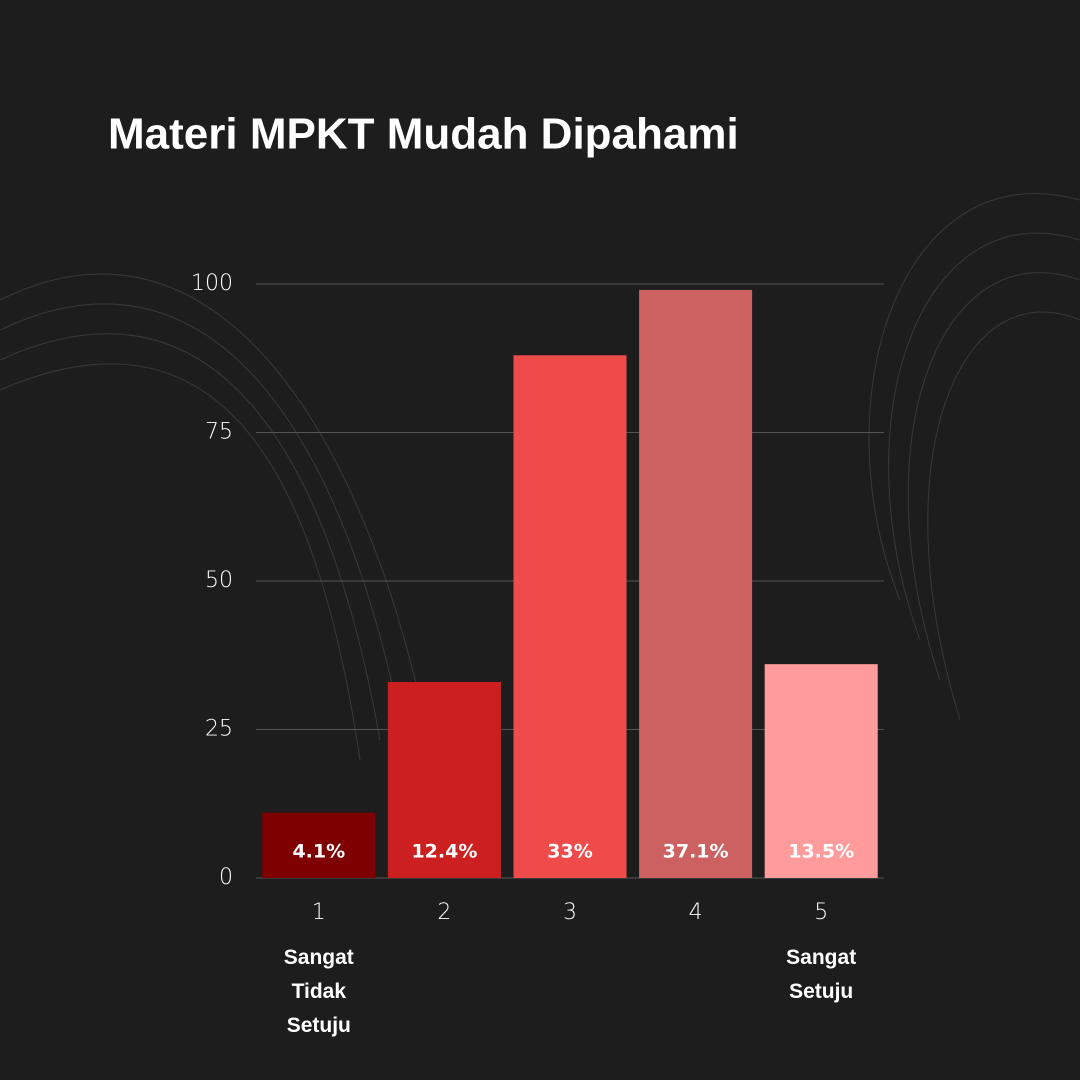 This screenshot has height=1080, width=1080. Describe the element at coordinates (444, 852) in the screenshot. I see `bar-value-label: 12.4%` at that location.